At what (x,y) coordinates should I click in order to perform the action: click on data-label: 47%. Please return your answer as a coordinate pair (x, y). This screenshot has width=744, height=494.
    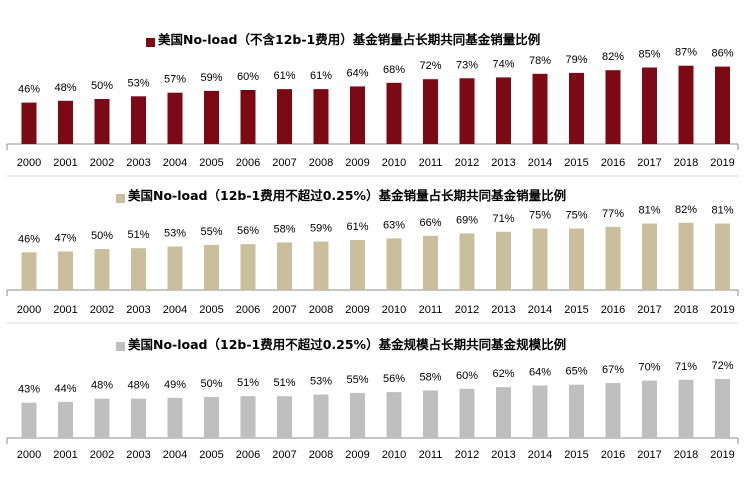
    Looking at the image, I should click on (65, 238).